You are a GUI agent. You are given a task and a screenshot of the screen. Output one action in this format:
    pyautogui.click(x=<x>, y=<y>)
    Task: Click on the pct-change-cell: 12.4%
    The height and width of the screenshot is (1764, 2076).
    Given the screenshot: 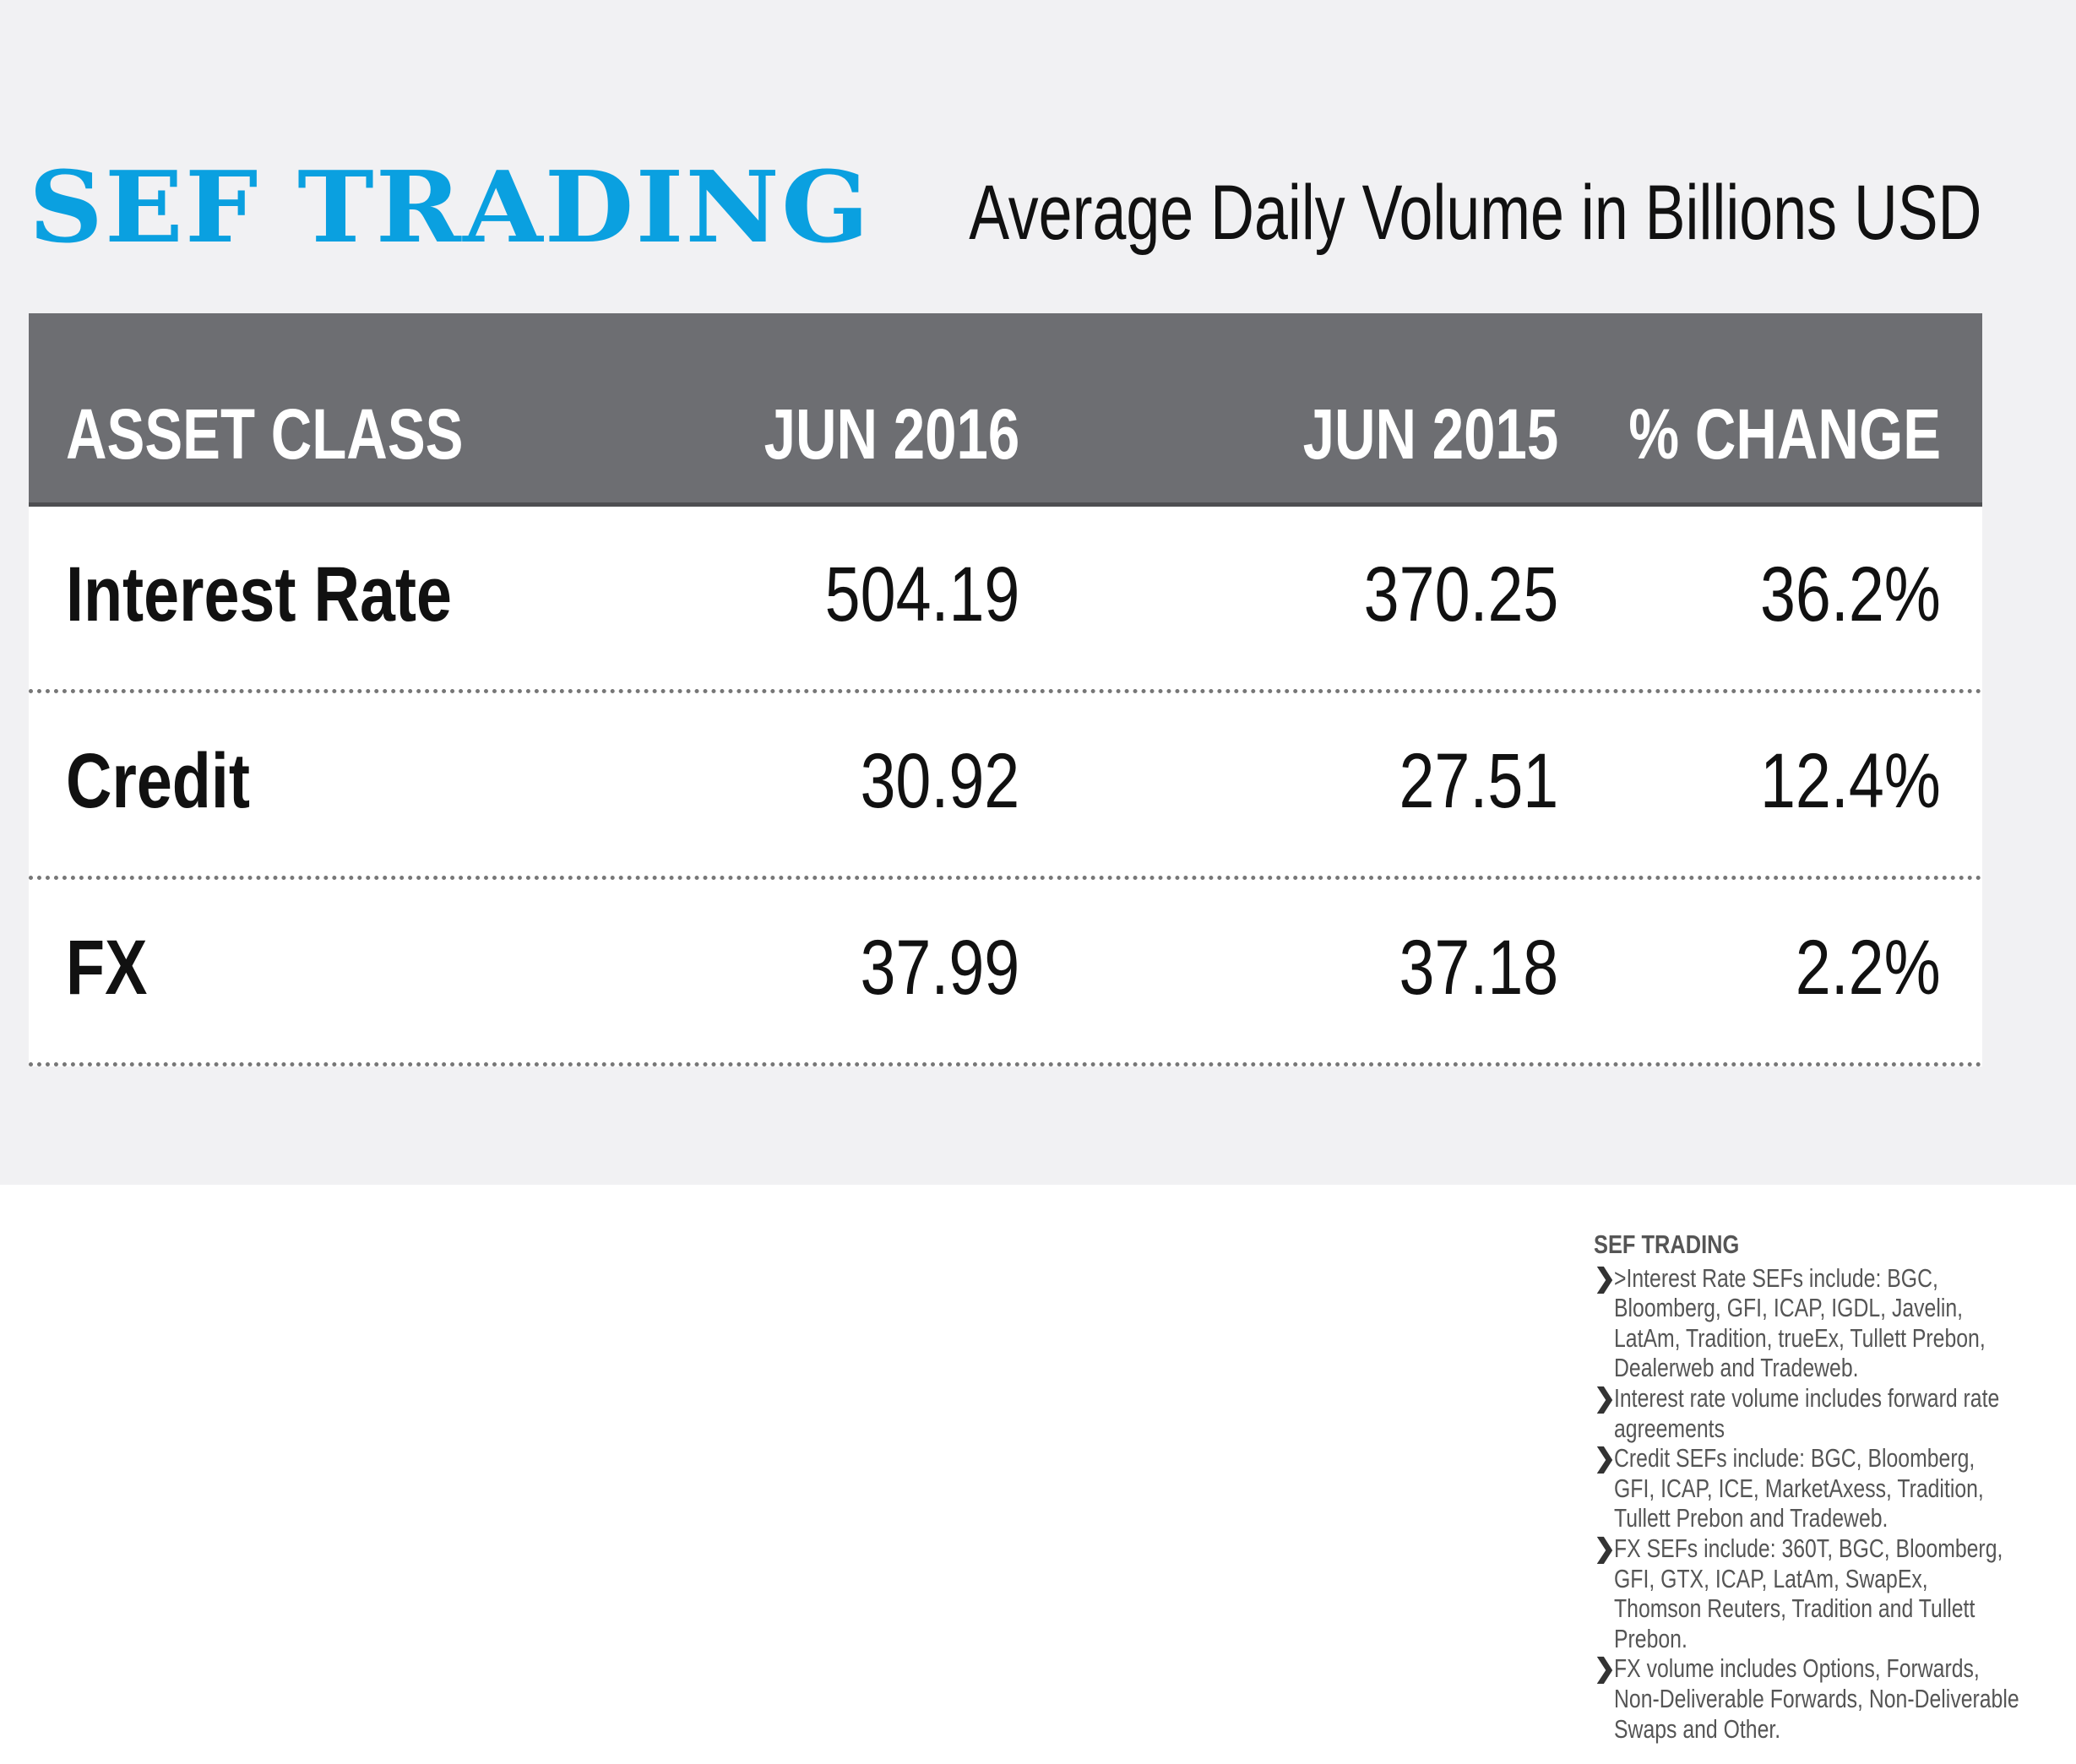 What is the action you would take?
    pyautogui.click(x=1850, y=781)
    